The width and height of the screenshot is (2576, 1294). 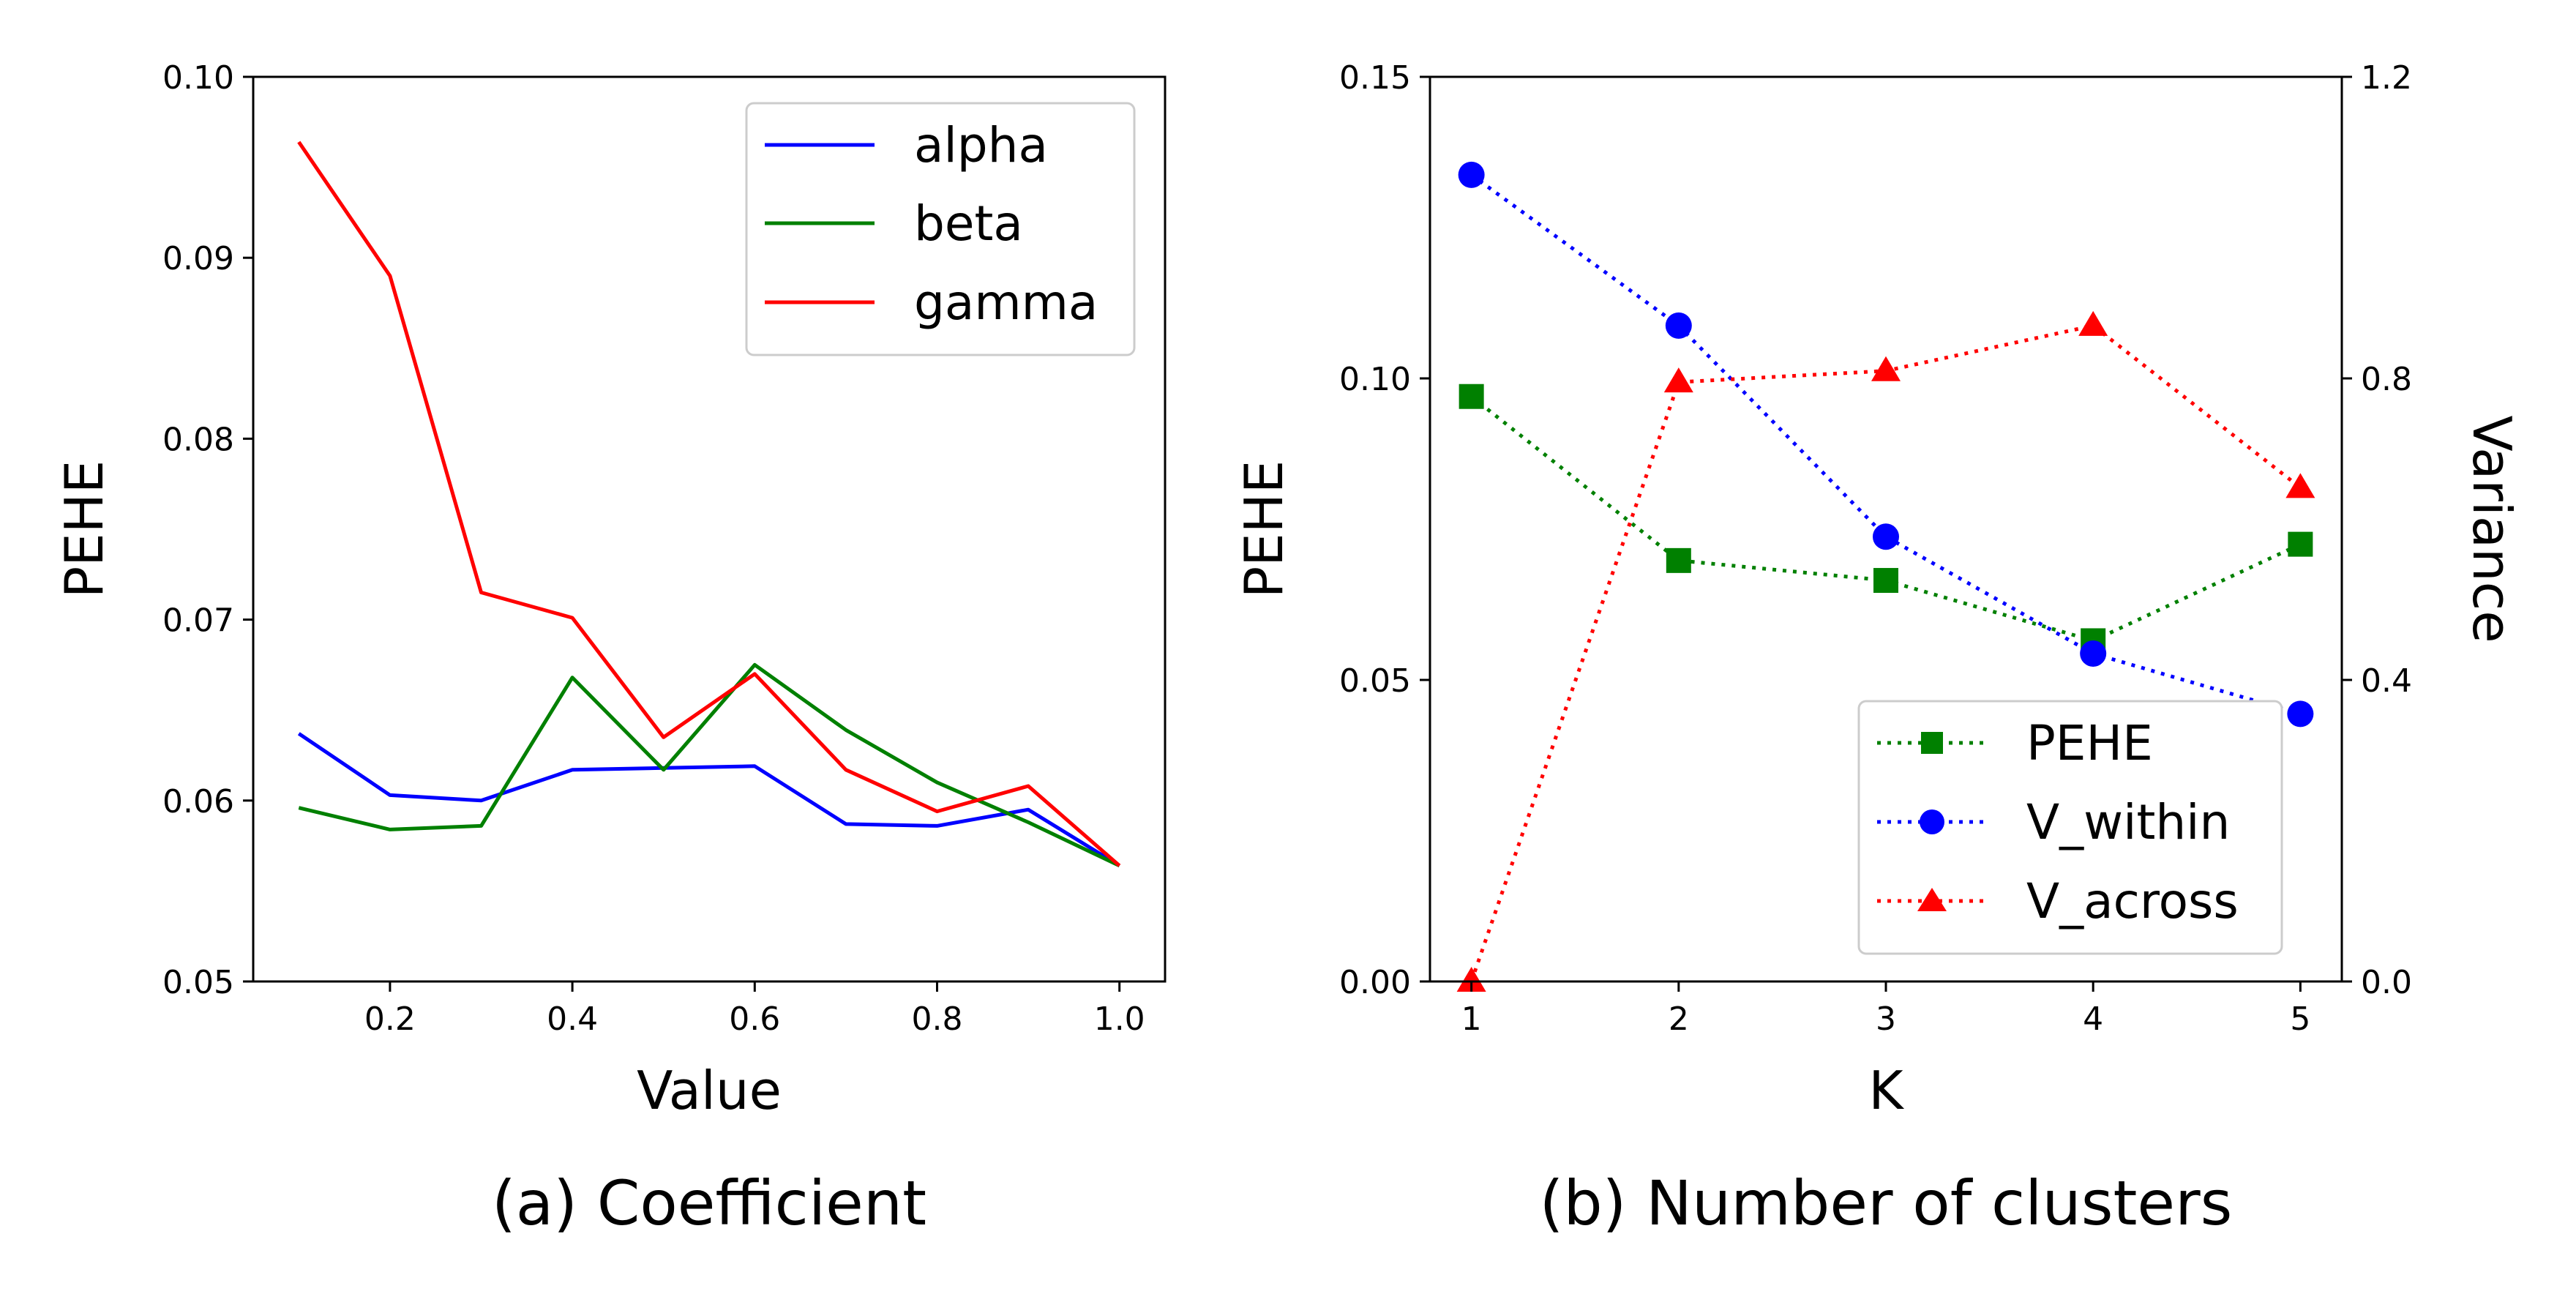 What do you see at coordinates (1886, 1203) in the screenshot?
I see `panel-b-caption: (b) Number of clusters` at bounding box center [1886, 1203].